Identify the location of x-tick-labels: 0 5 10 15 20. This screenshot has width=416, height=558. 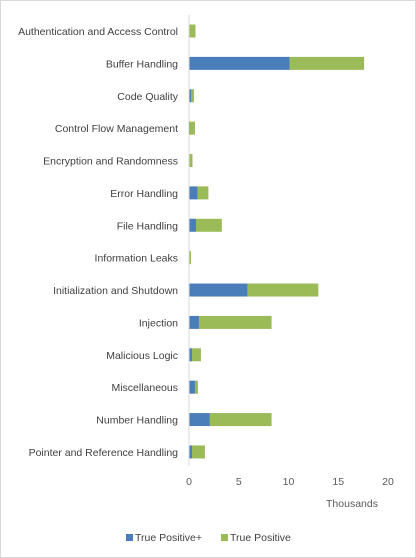
(290, 482).